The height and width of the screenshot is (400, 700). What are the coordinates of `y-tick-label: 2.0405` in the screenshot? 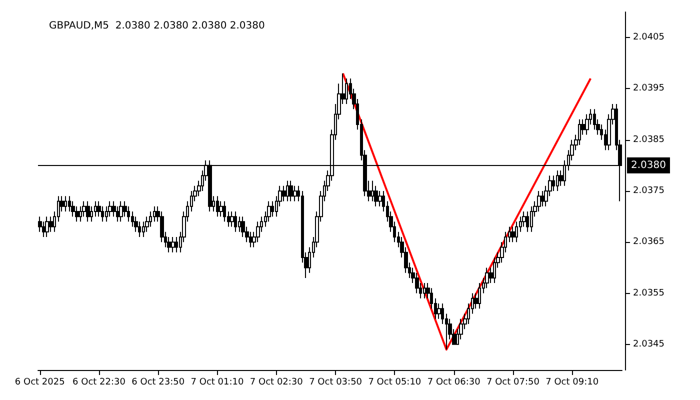 It's located at (648, 37).